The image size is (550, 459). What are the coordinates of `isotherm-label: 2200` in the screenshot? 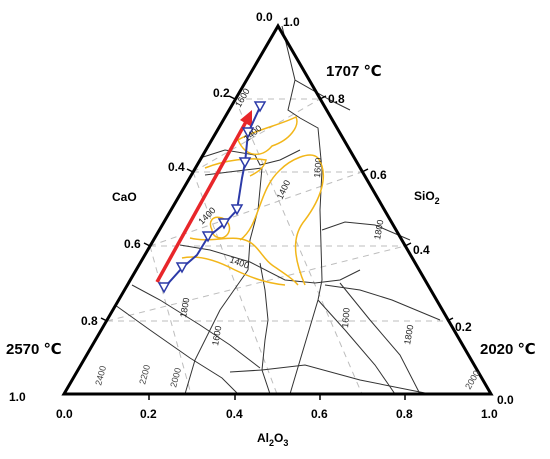 It's located at (144, 375).